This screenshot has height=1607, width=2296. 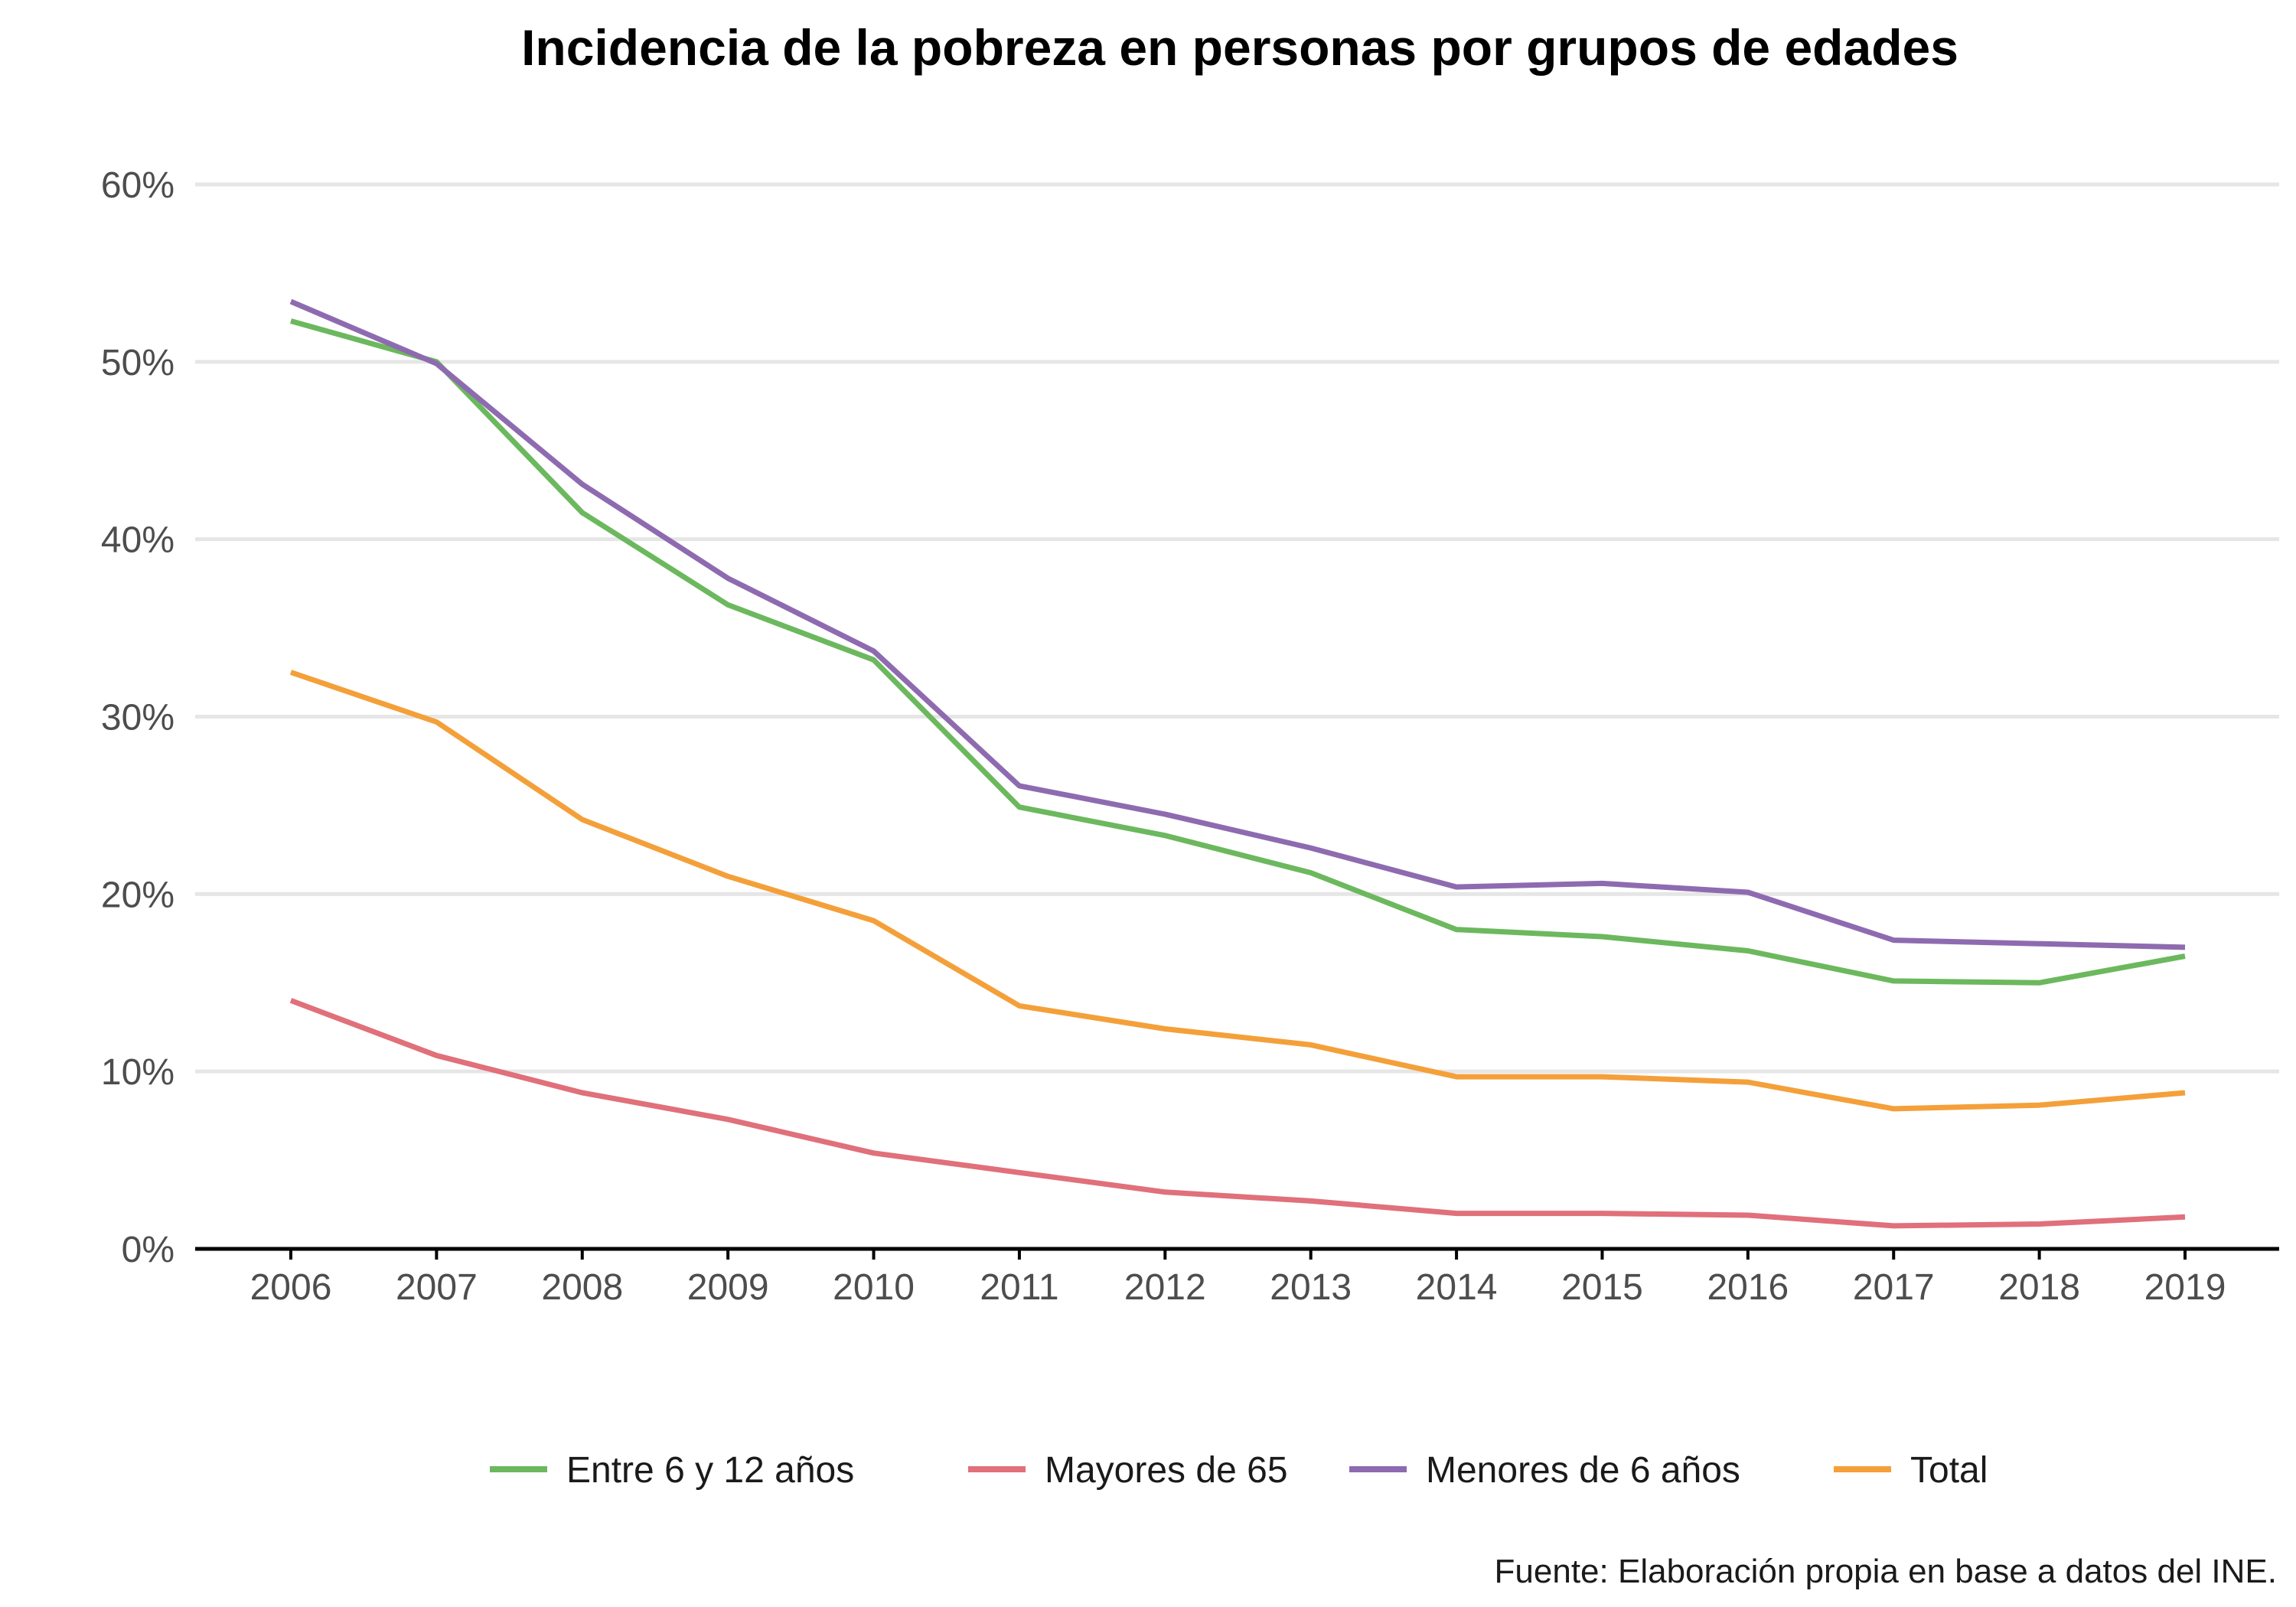 What do you see at coordinates (1602, 1287) in the screenshot?
I see `x-tick-label: 2015` at bounding box center [1602, 1287].